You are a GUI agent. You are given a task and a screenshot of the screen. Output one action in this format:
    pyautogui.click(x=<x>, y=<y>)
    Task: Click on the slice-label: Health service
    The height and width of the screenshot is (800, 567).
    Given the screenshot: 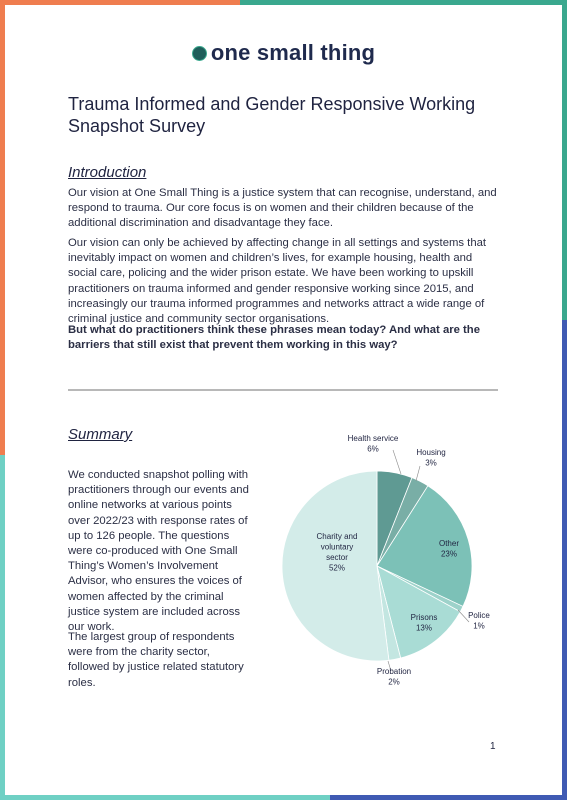 What is the action you would take?
    pyautogui.click(x=373, y=438)
    